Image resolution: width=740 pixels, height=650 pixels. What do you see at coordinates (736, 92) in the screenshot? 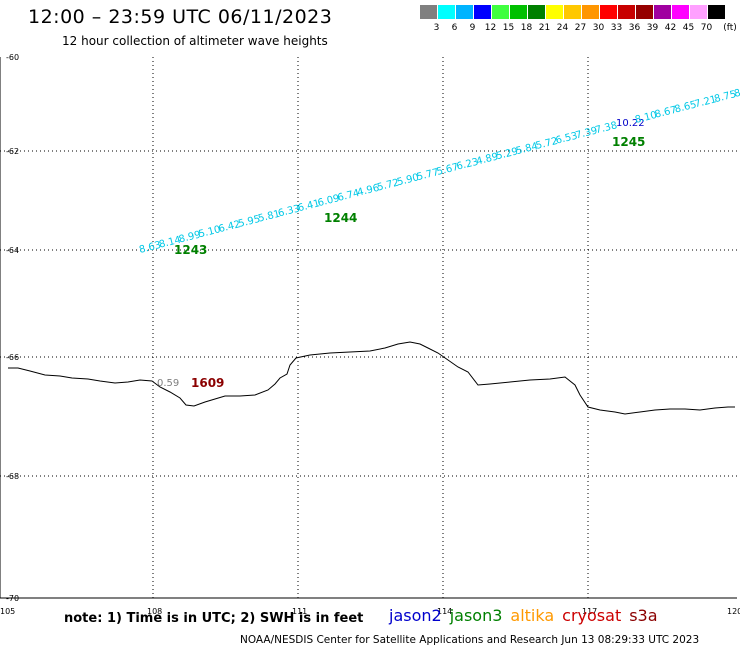
I see `wave-height-label: 8.26` at bounding box center [736, 92].